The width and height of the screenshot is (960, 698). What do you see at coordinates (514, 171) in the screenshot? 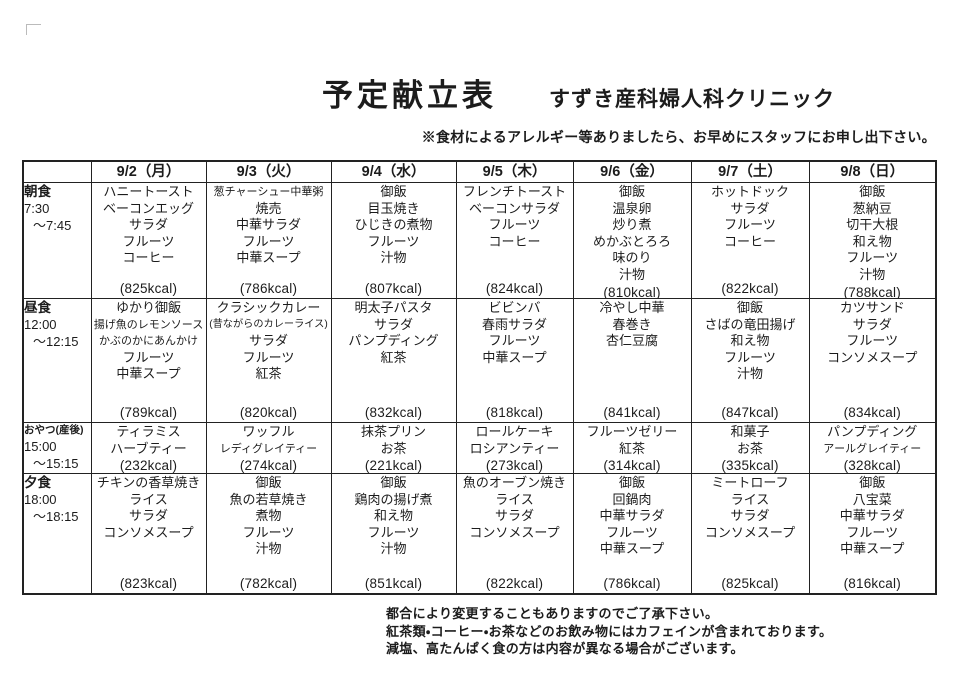
I see `day-header: 9/5（木）` at bounding box center [514, 171].